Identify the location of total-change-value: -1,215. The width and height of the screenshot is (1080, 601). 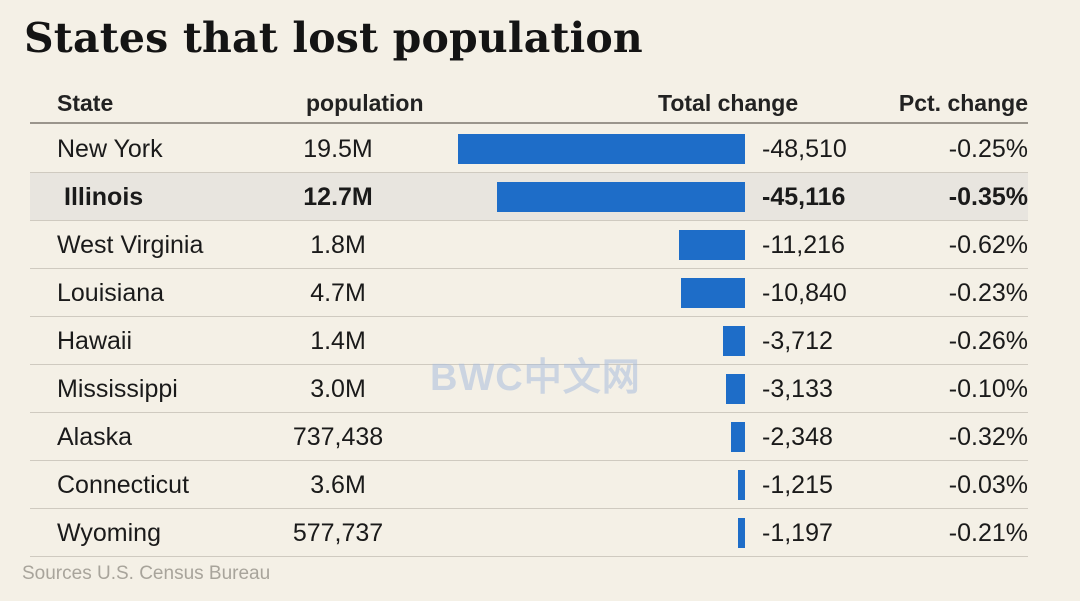
(797, 485).